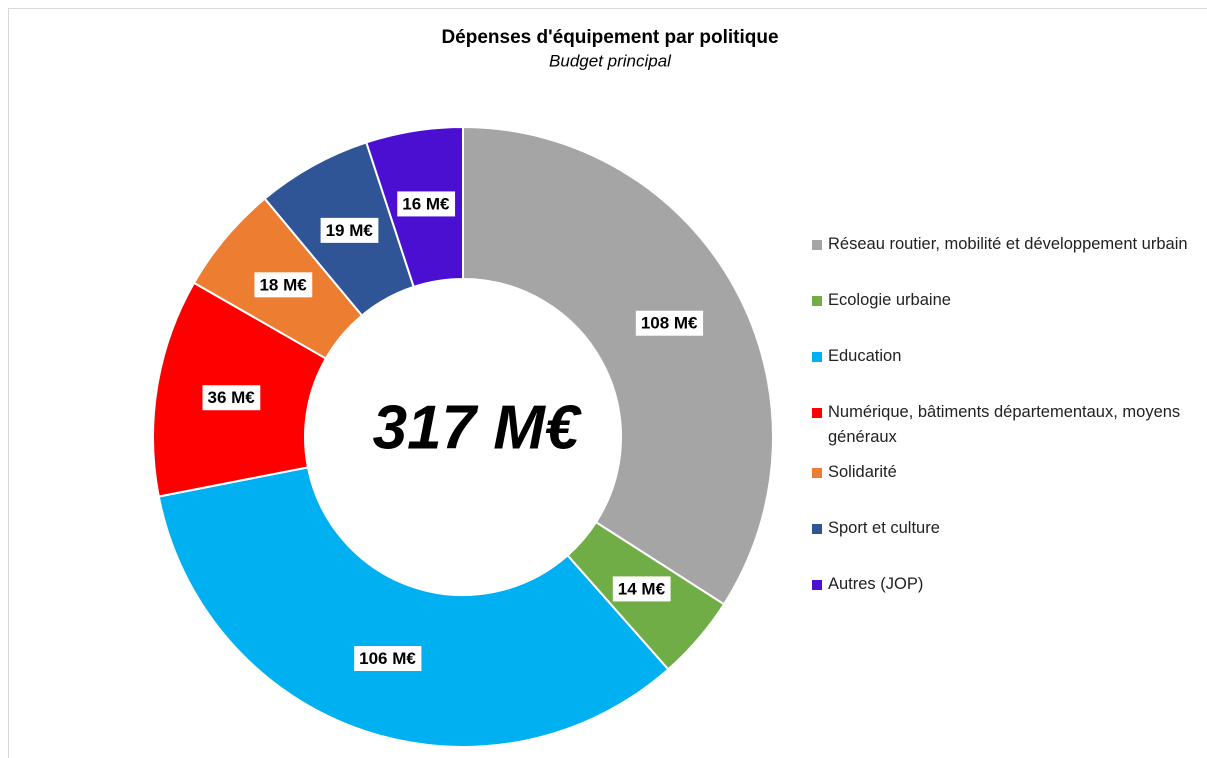 The height and width of the screenshot is (758, 1207). Describe the element at coordinates (876, 584) in the screenshot. I see `legend-label: Autres (JOP)` at that location.